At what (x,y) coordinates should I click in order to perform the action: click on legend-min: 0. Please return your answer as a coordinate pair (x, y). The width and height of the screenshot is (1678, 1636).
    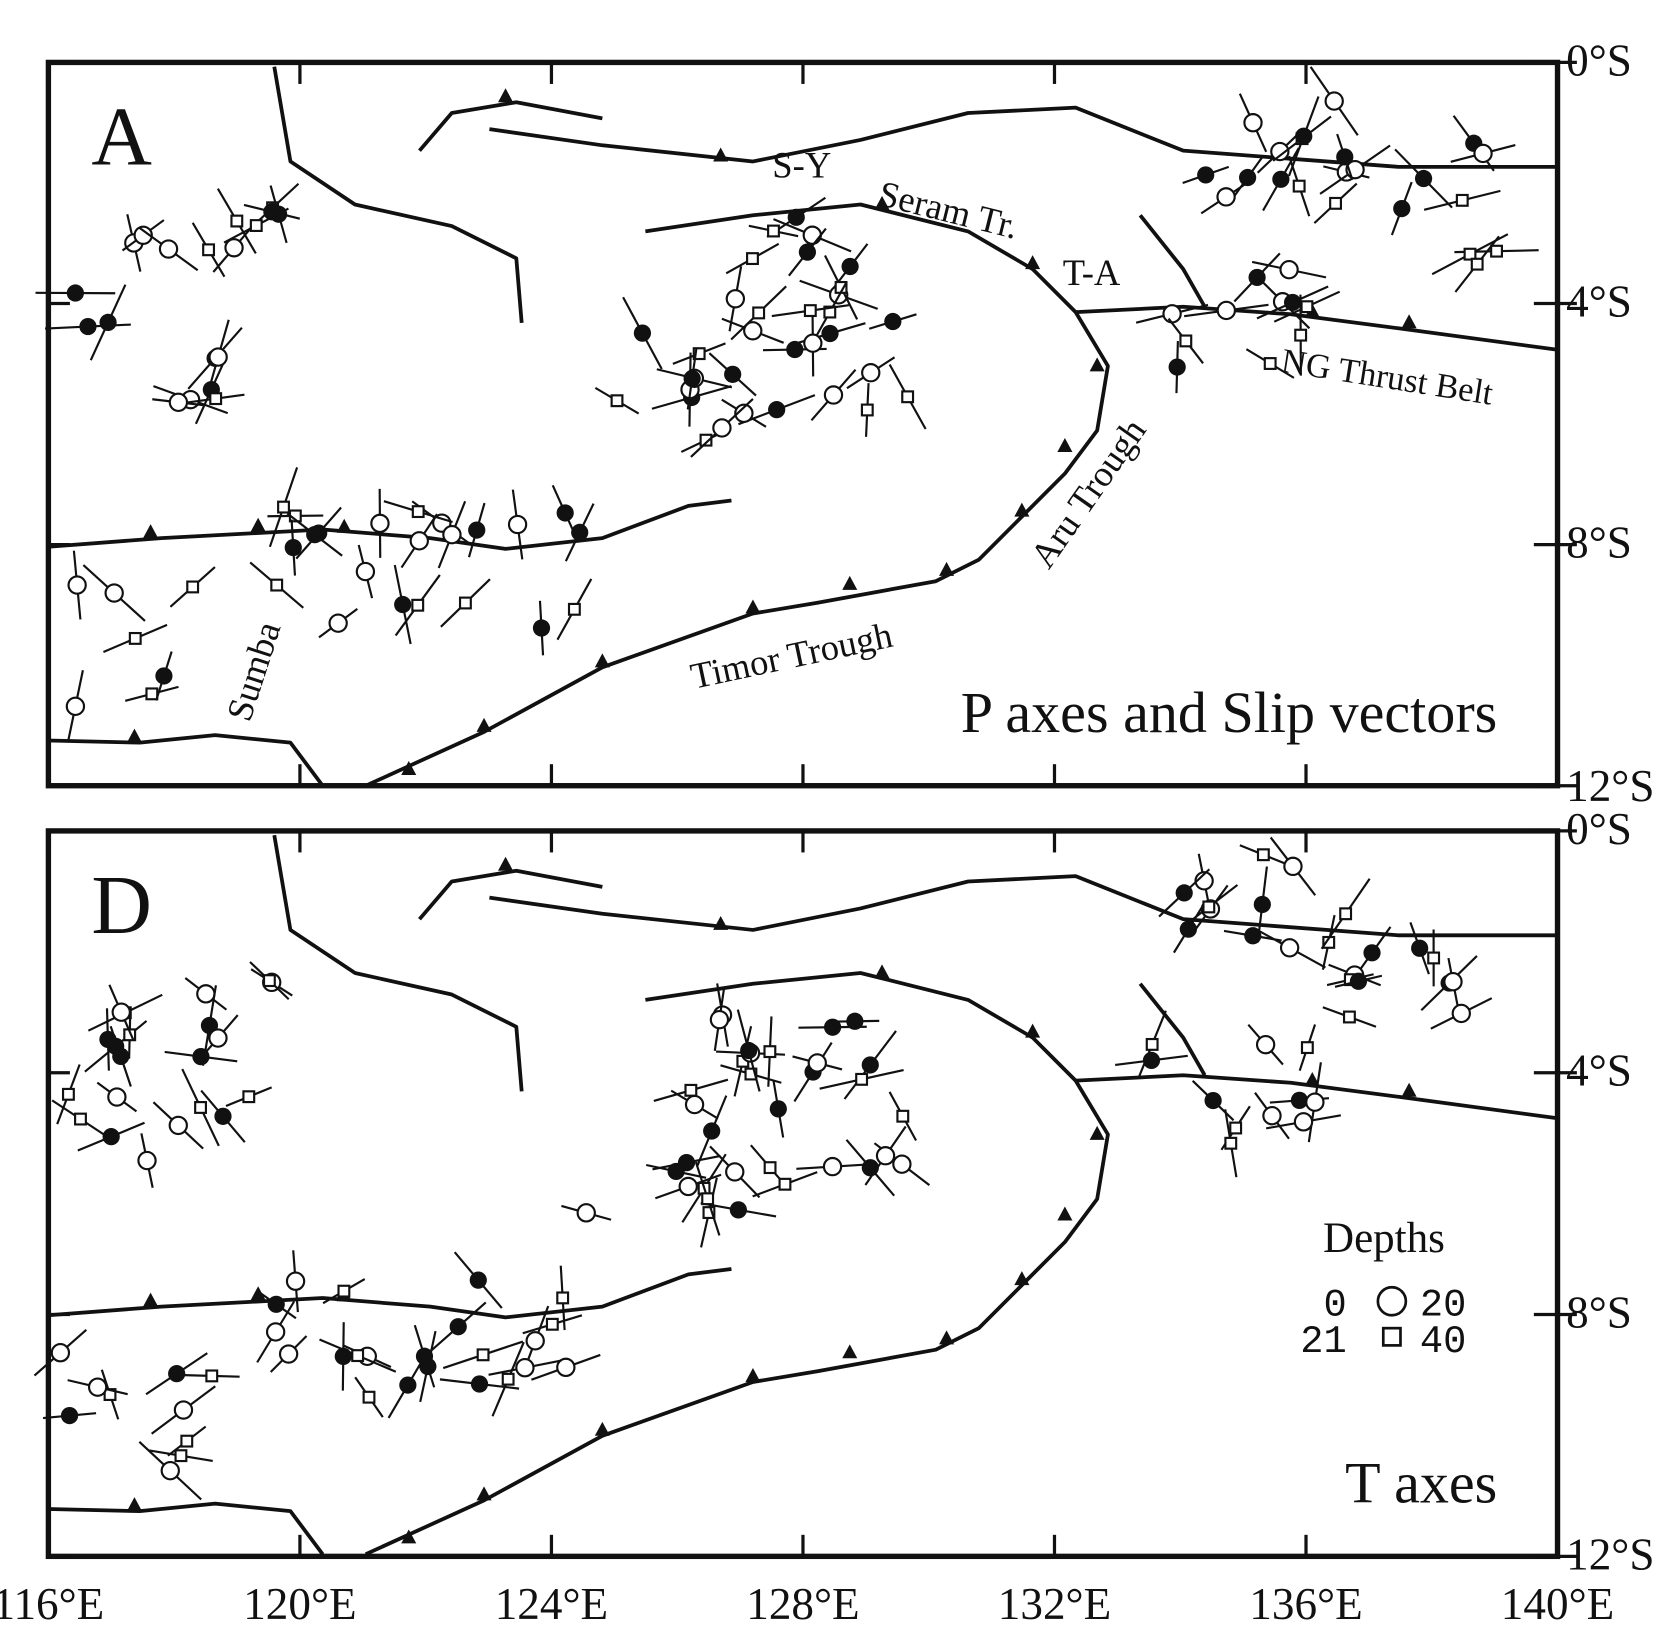
    Looking at the image, I should click on (1334, 1305).